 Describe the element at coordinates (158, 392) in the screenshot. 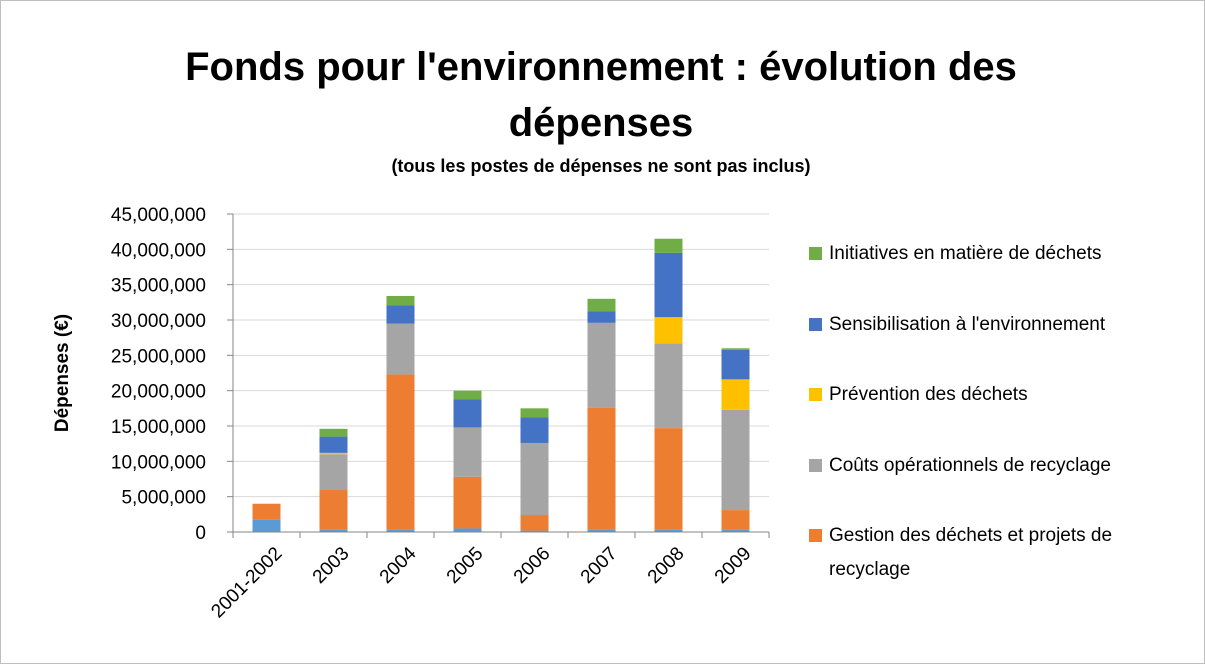

I see `y-tick-label: 20,000,000` at that location.